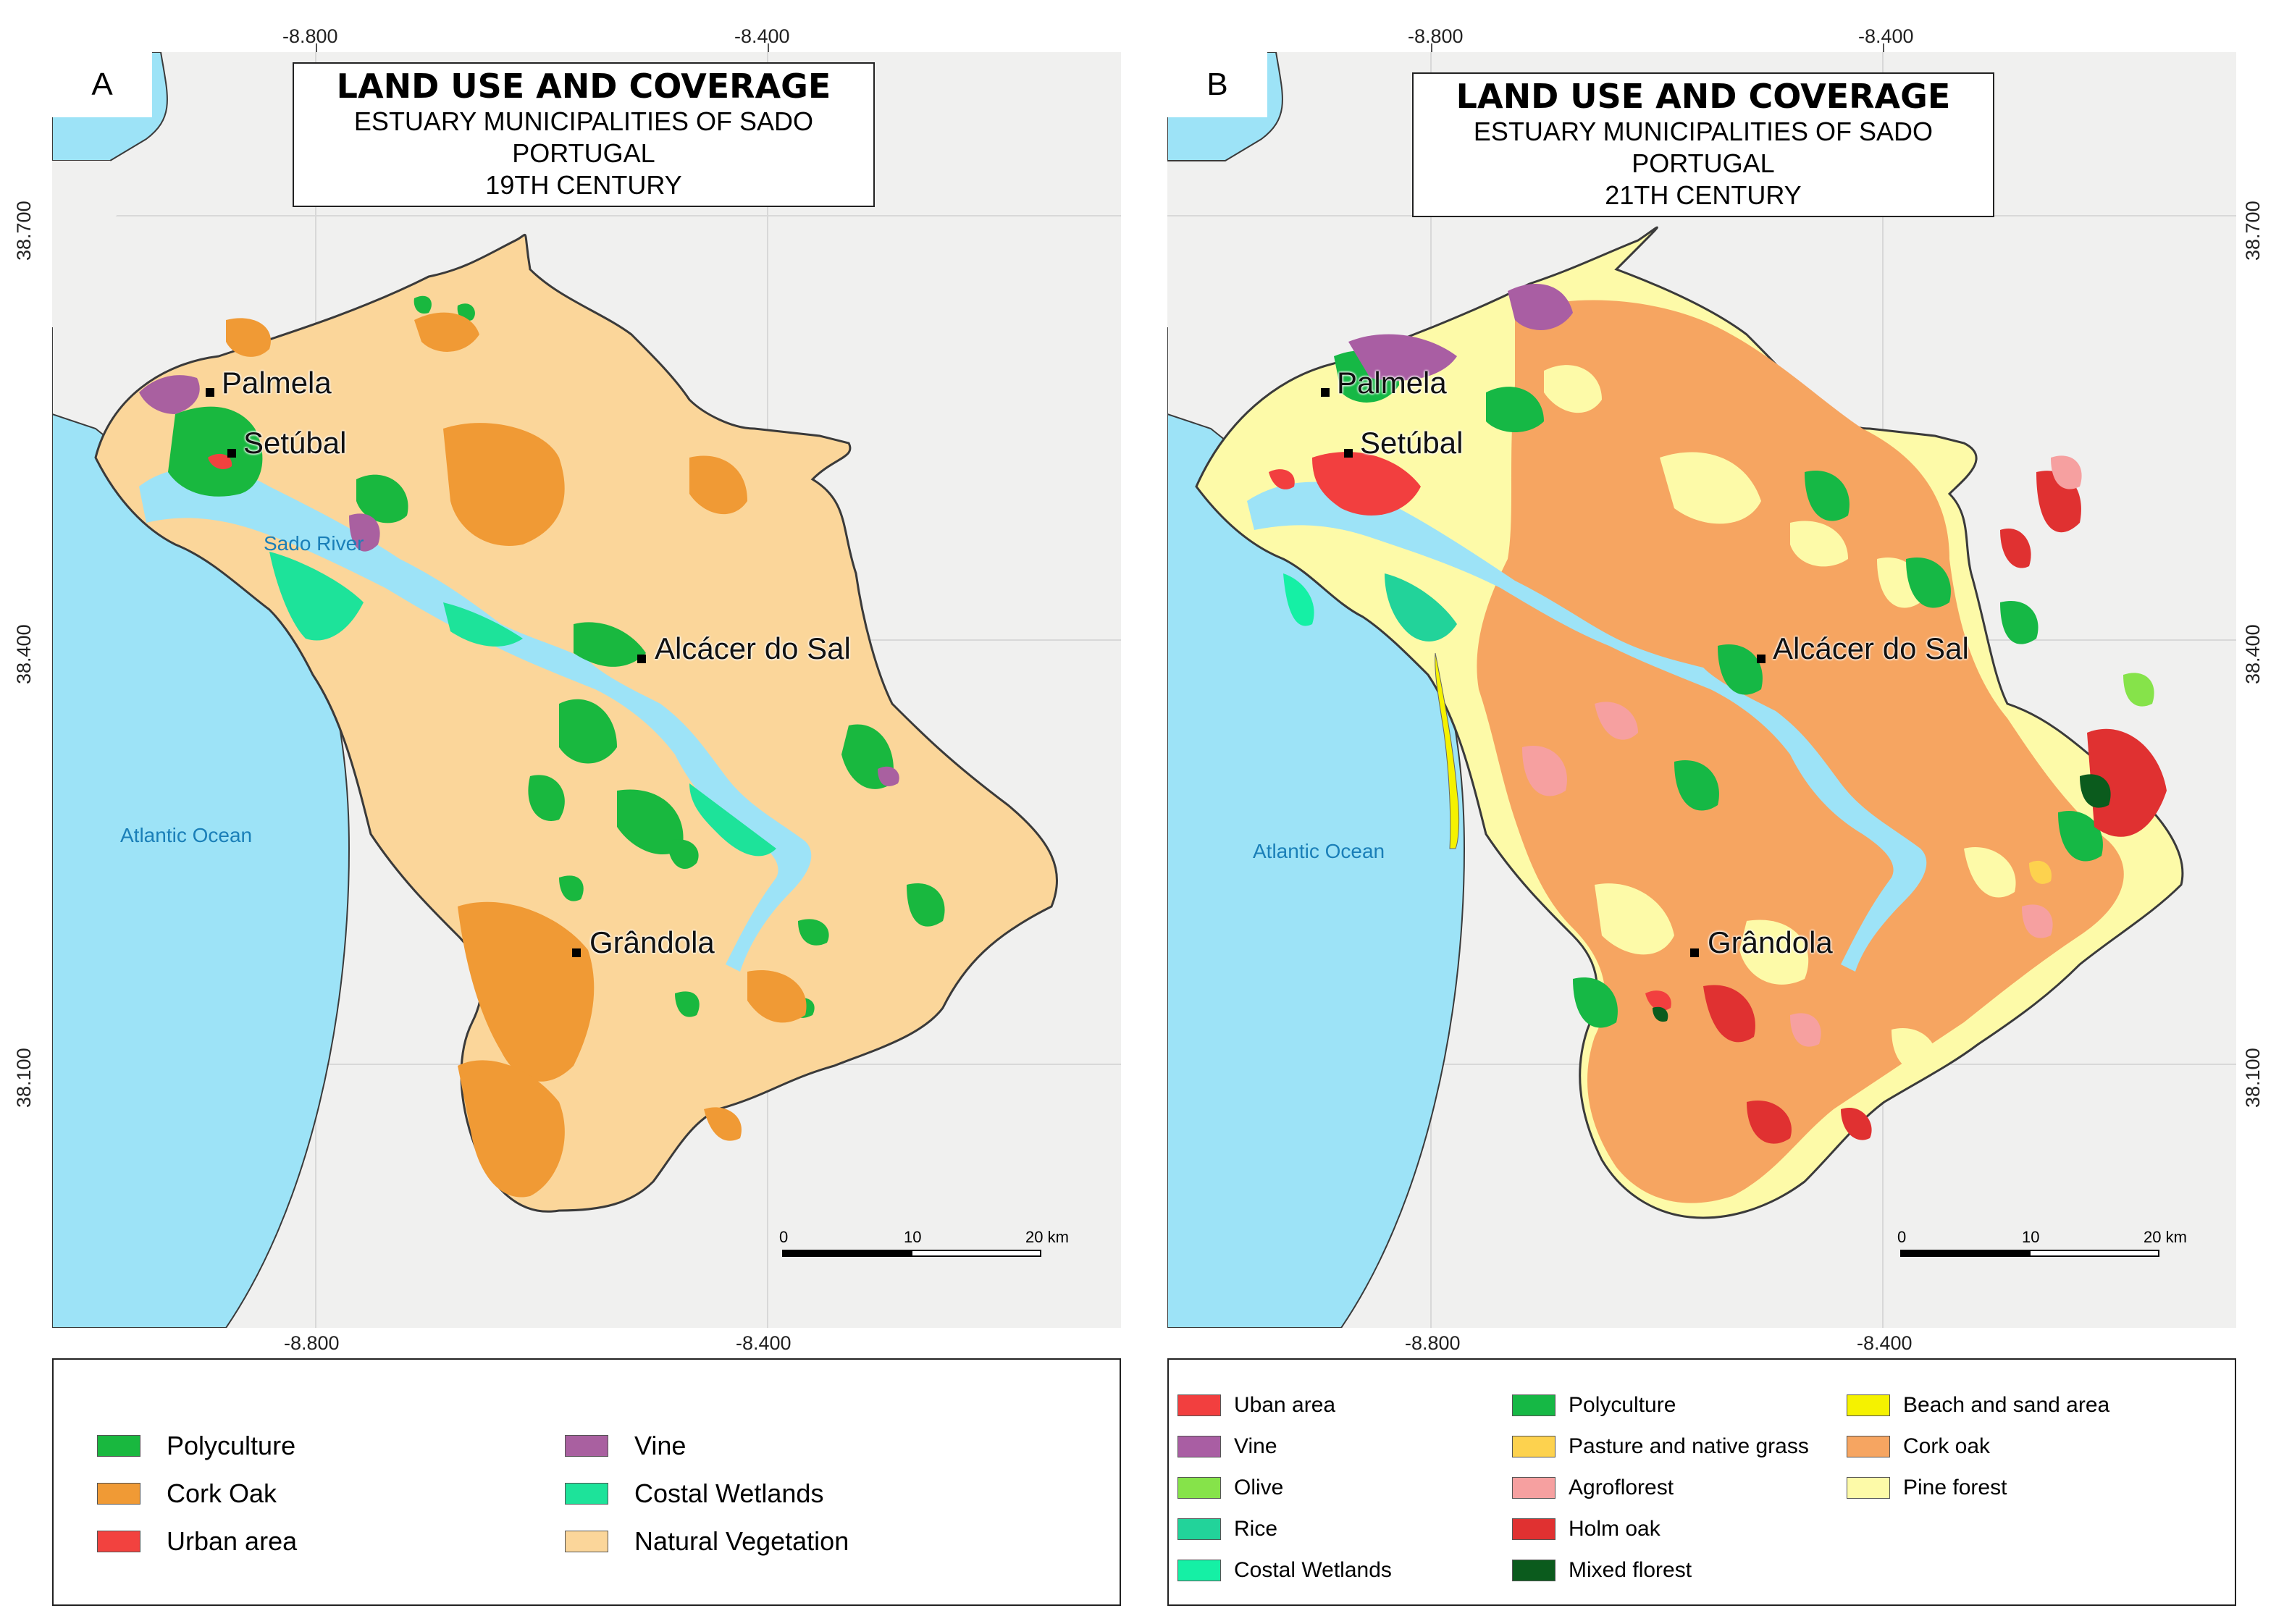 The height and width of the screenshot is (1624, 2284). Describe the element at coordinates (1587, 726) in the screenshot. I see `sado-estuary-b` at that location.